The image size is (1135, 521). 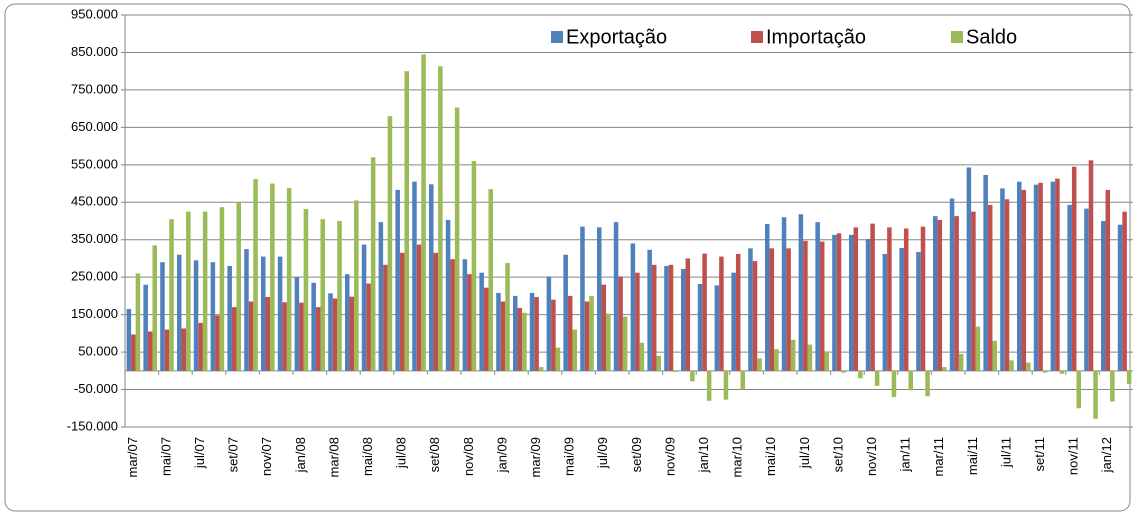 What do you see at coordinates (367, 456) in the screenshot?
I see `x-tick-label: mai/08` at bounding box center [367, 456].